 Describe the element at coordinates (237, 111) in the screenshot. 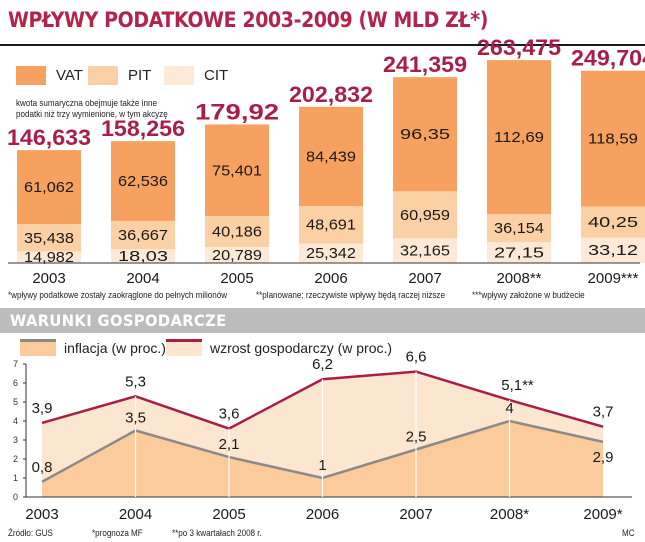

I see `total-label: 179,92` at that location.